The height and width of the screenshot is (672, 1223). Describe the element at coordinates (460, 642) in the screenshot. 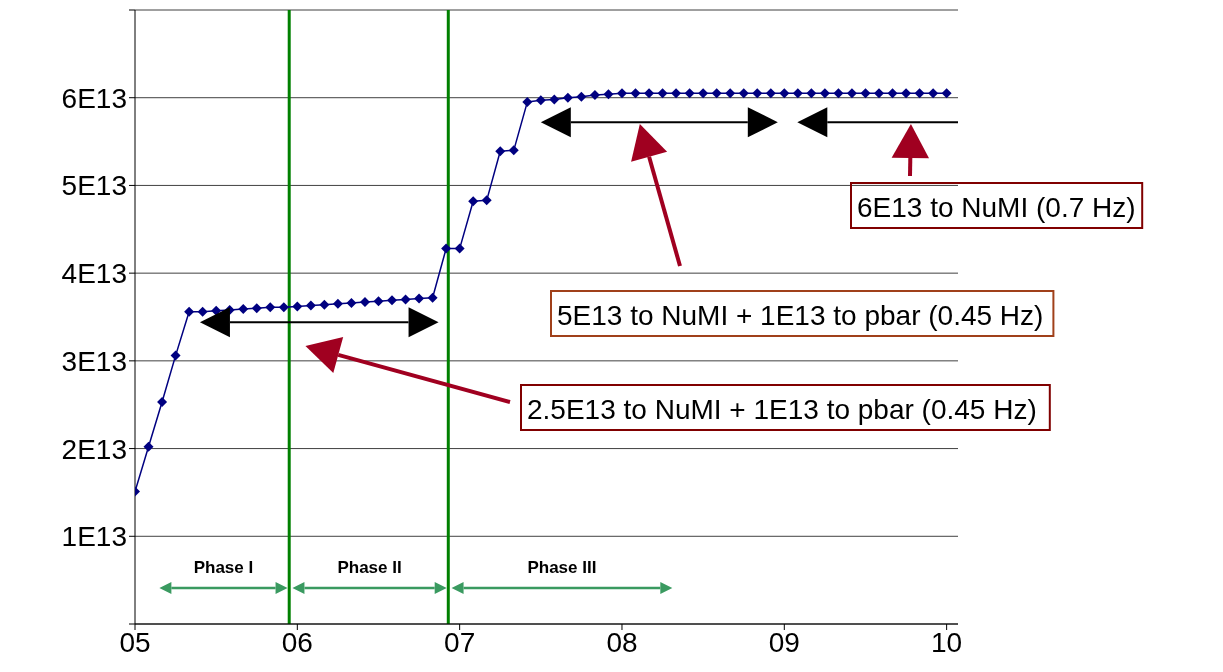

I see `x-tick-label: 07` at that location.